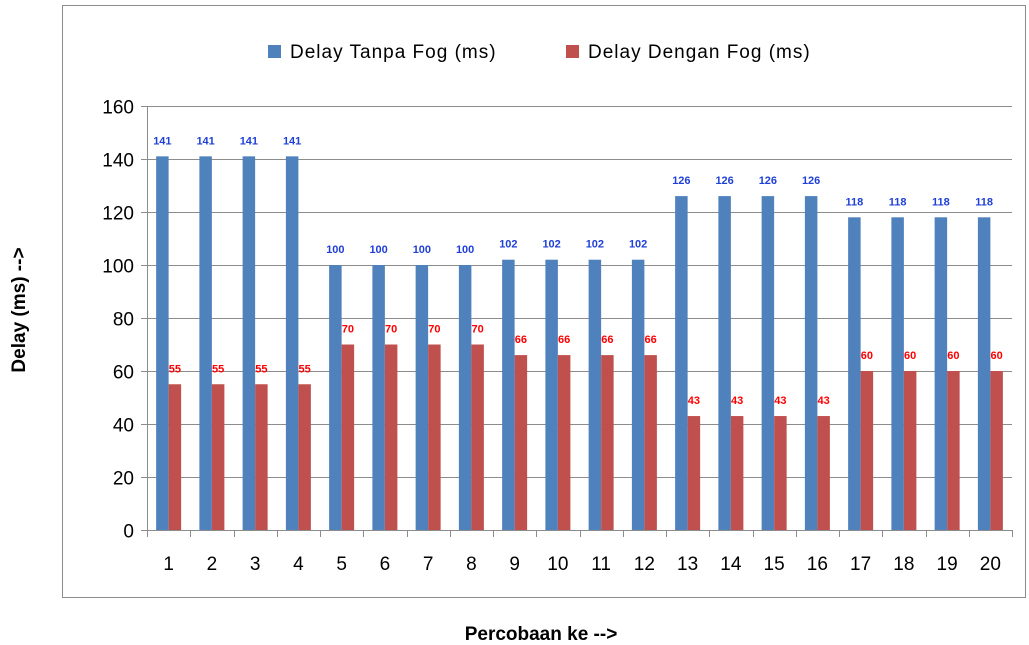  I want to click on x-tick-label: 4, so click(298, 564).